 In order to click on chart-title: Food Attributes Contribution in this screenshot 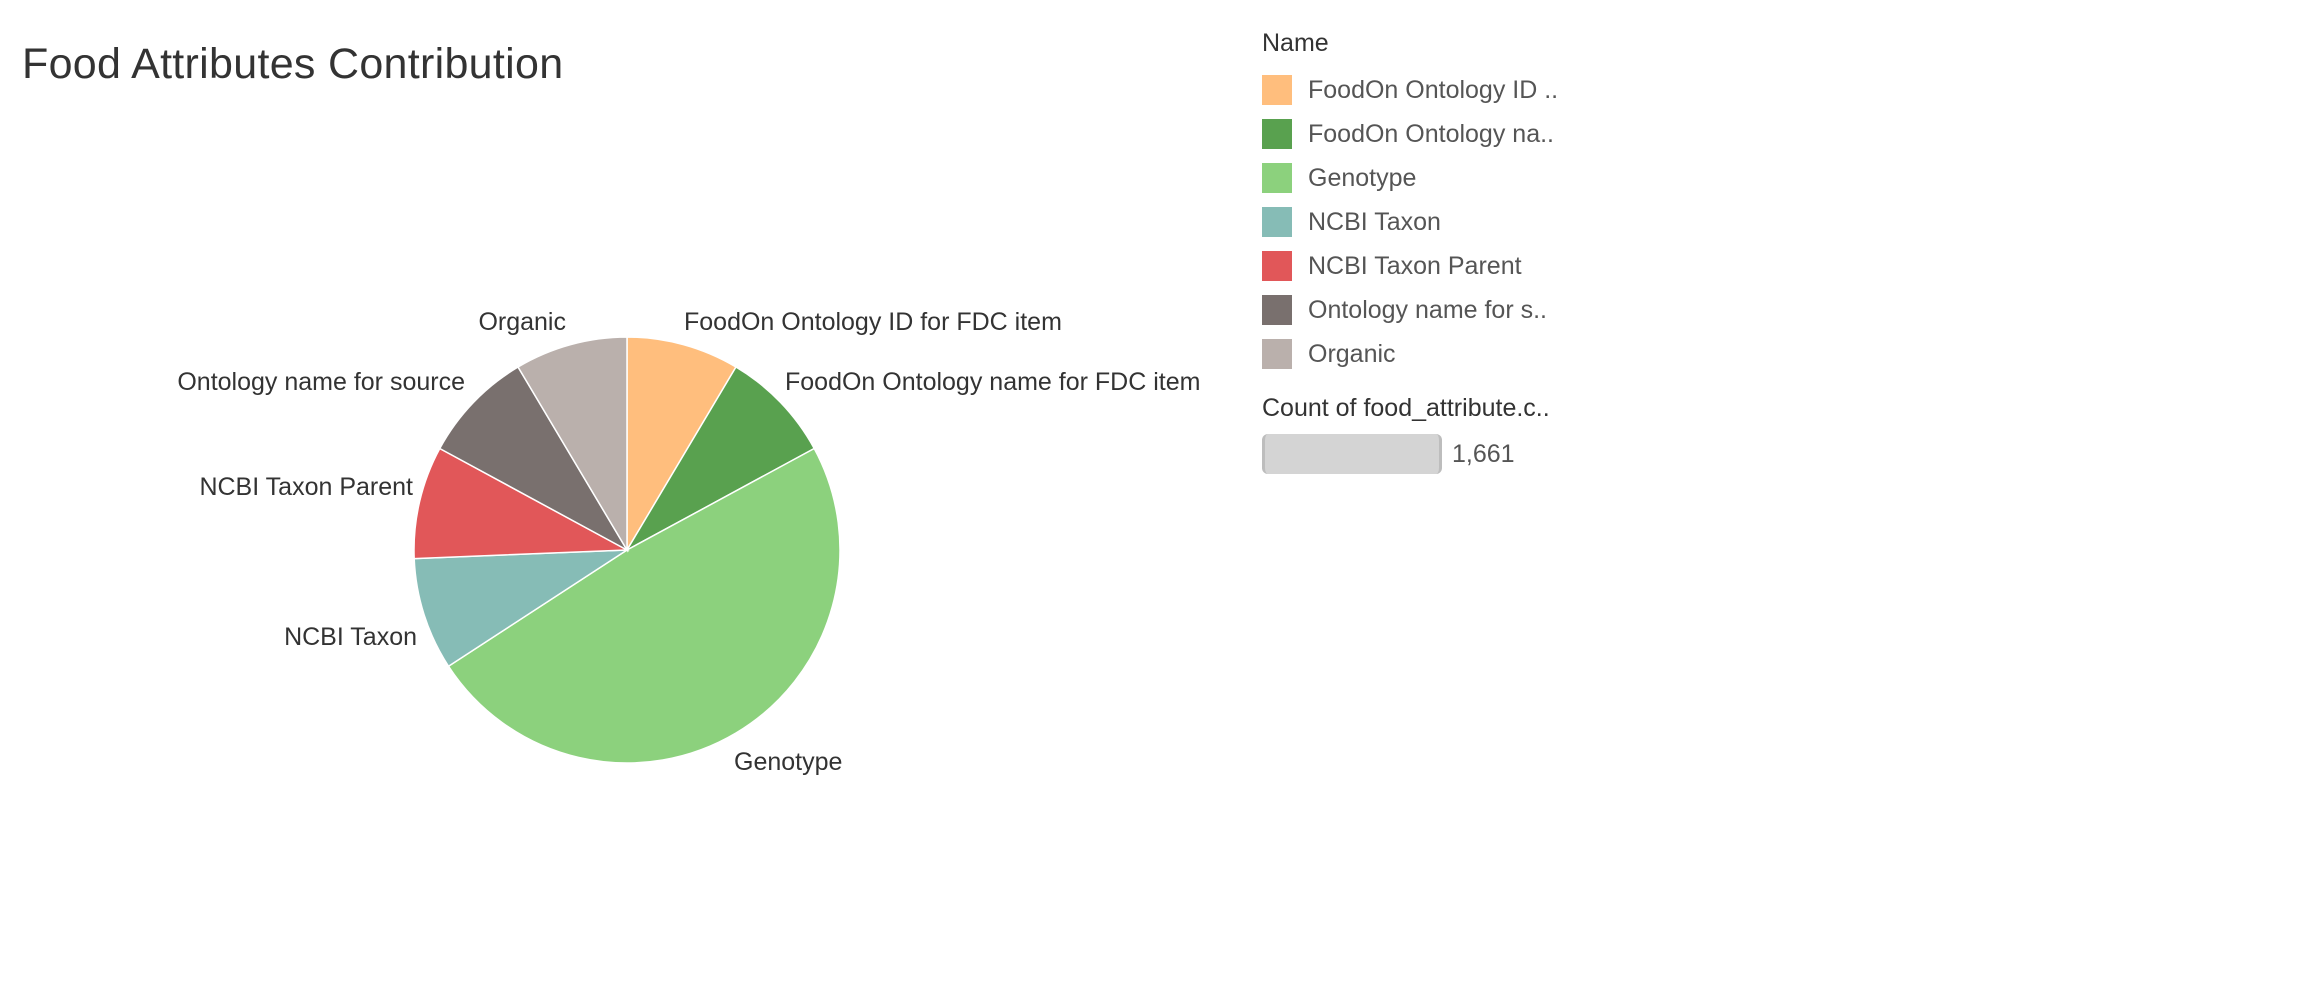, I will do `click(293, 64)`.